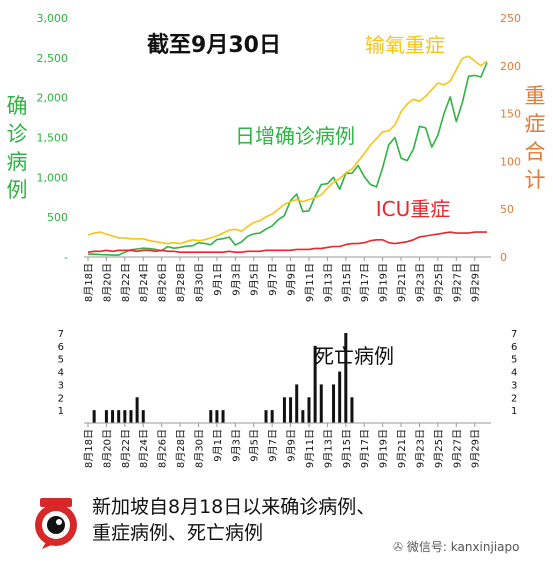  I want to click on right-axis-title-char: 合, so click(535, 152).